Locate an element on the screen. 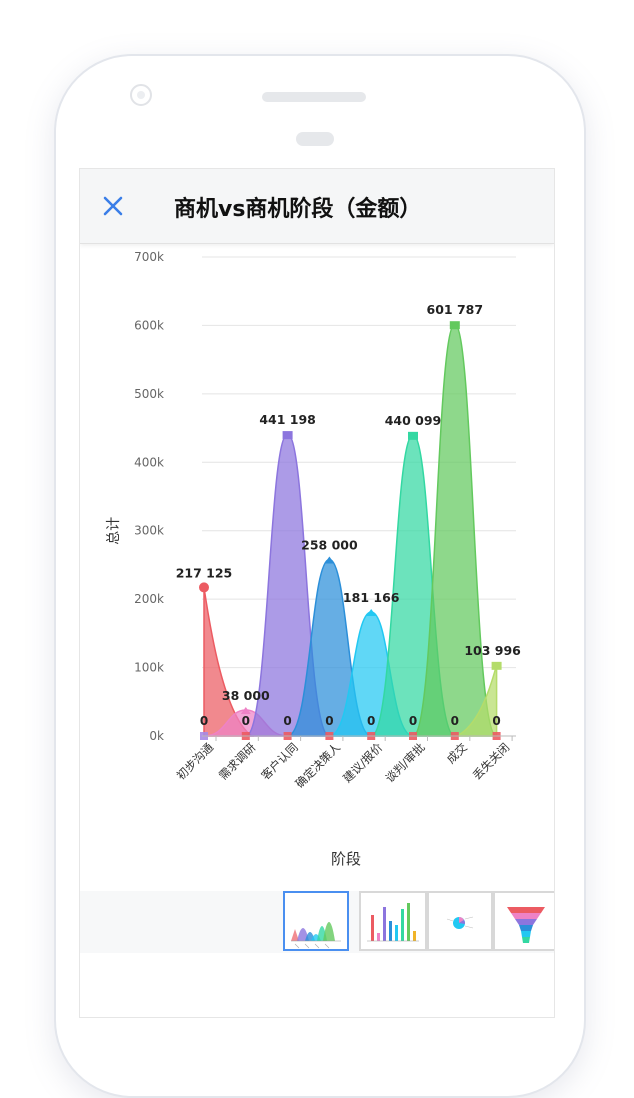 Image resolution: width=634 pixels, height=1098 pixels. x-tick-label: 初步沟通 is located at coordinates (195, 761).